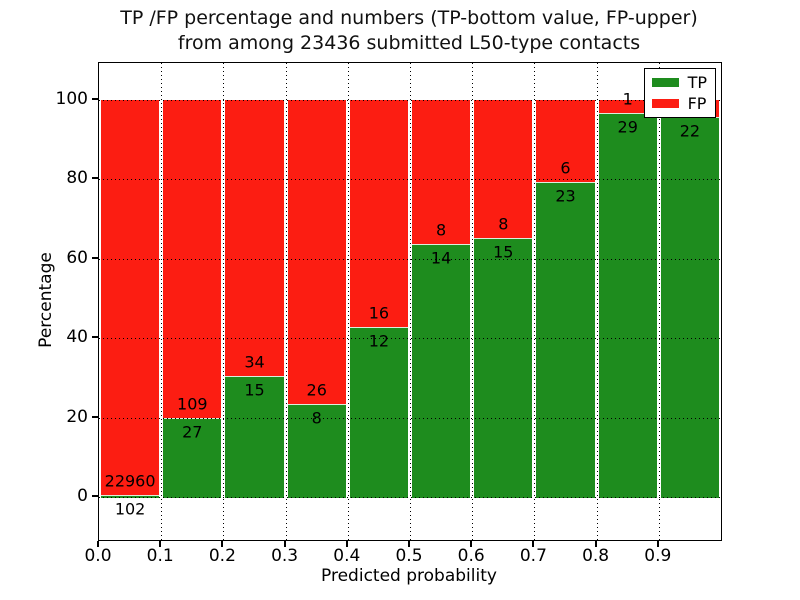 The width and height of the screenshot is (800, 600). What do you see at coordinates (192, 404) in the screenshot?
I see `fp-count-label: 109` at bounding box center [192, 404].